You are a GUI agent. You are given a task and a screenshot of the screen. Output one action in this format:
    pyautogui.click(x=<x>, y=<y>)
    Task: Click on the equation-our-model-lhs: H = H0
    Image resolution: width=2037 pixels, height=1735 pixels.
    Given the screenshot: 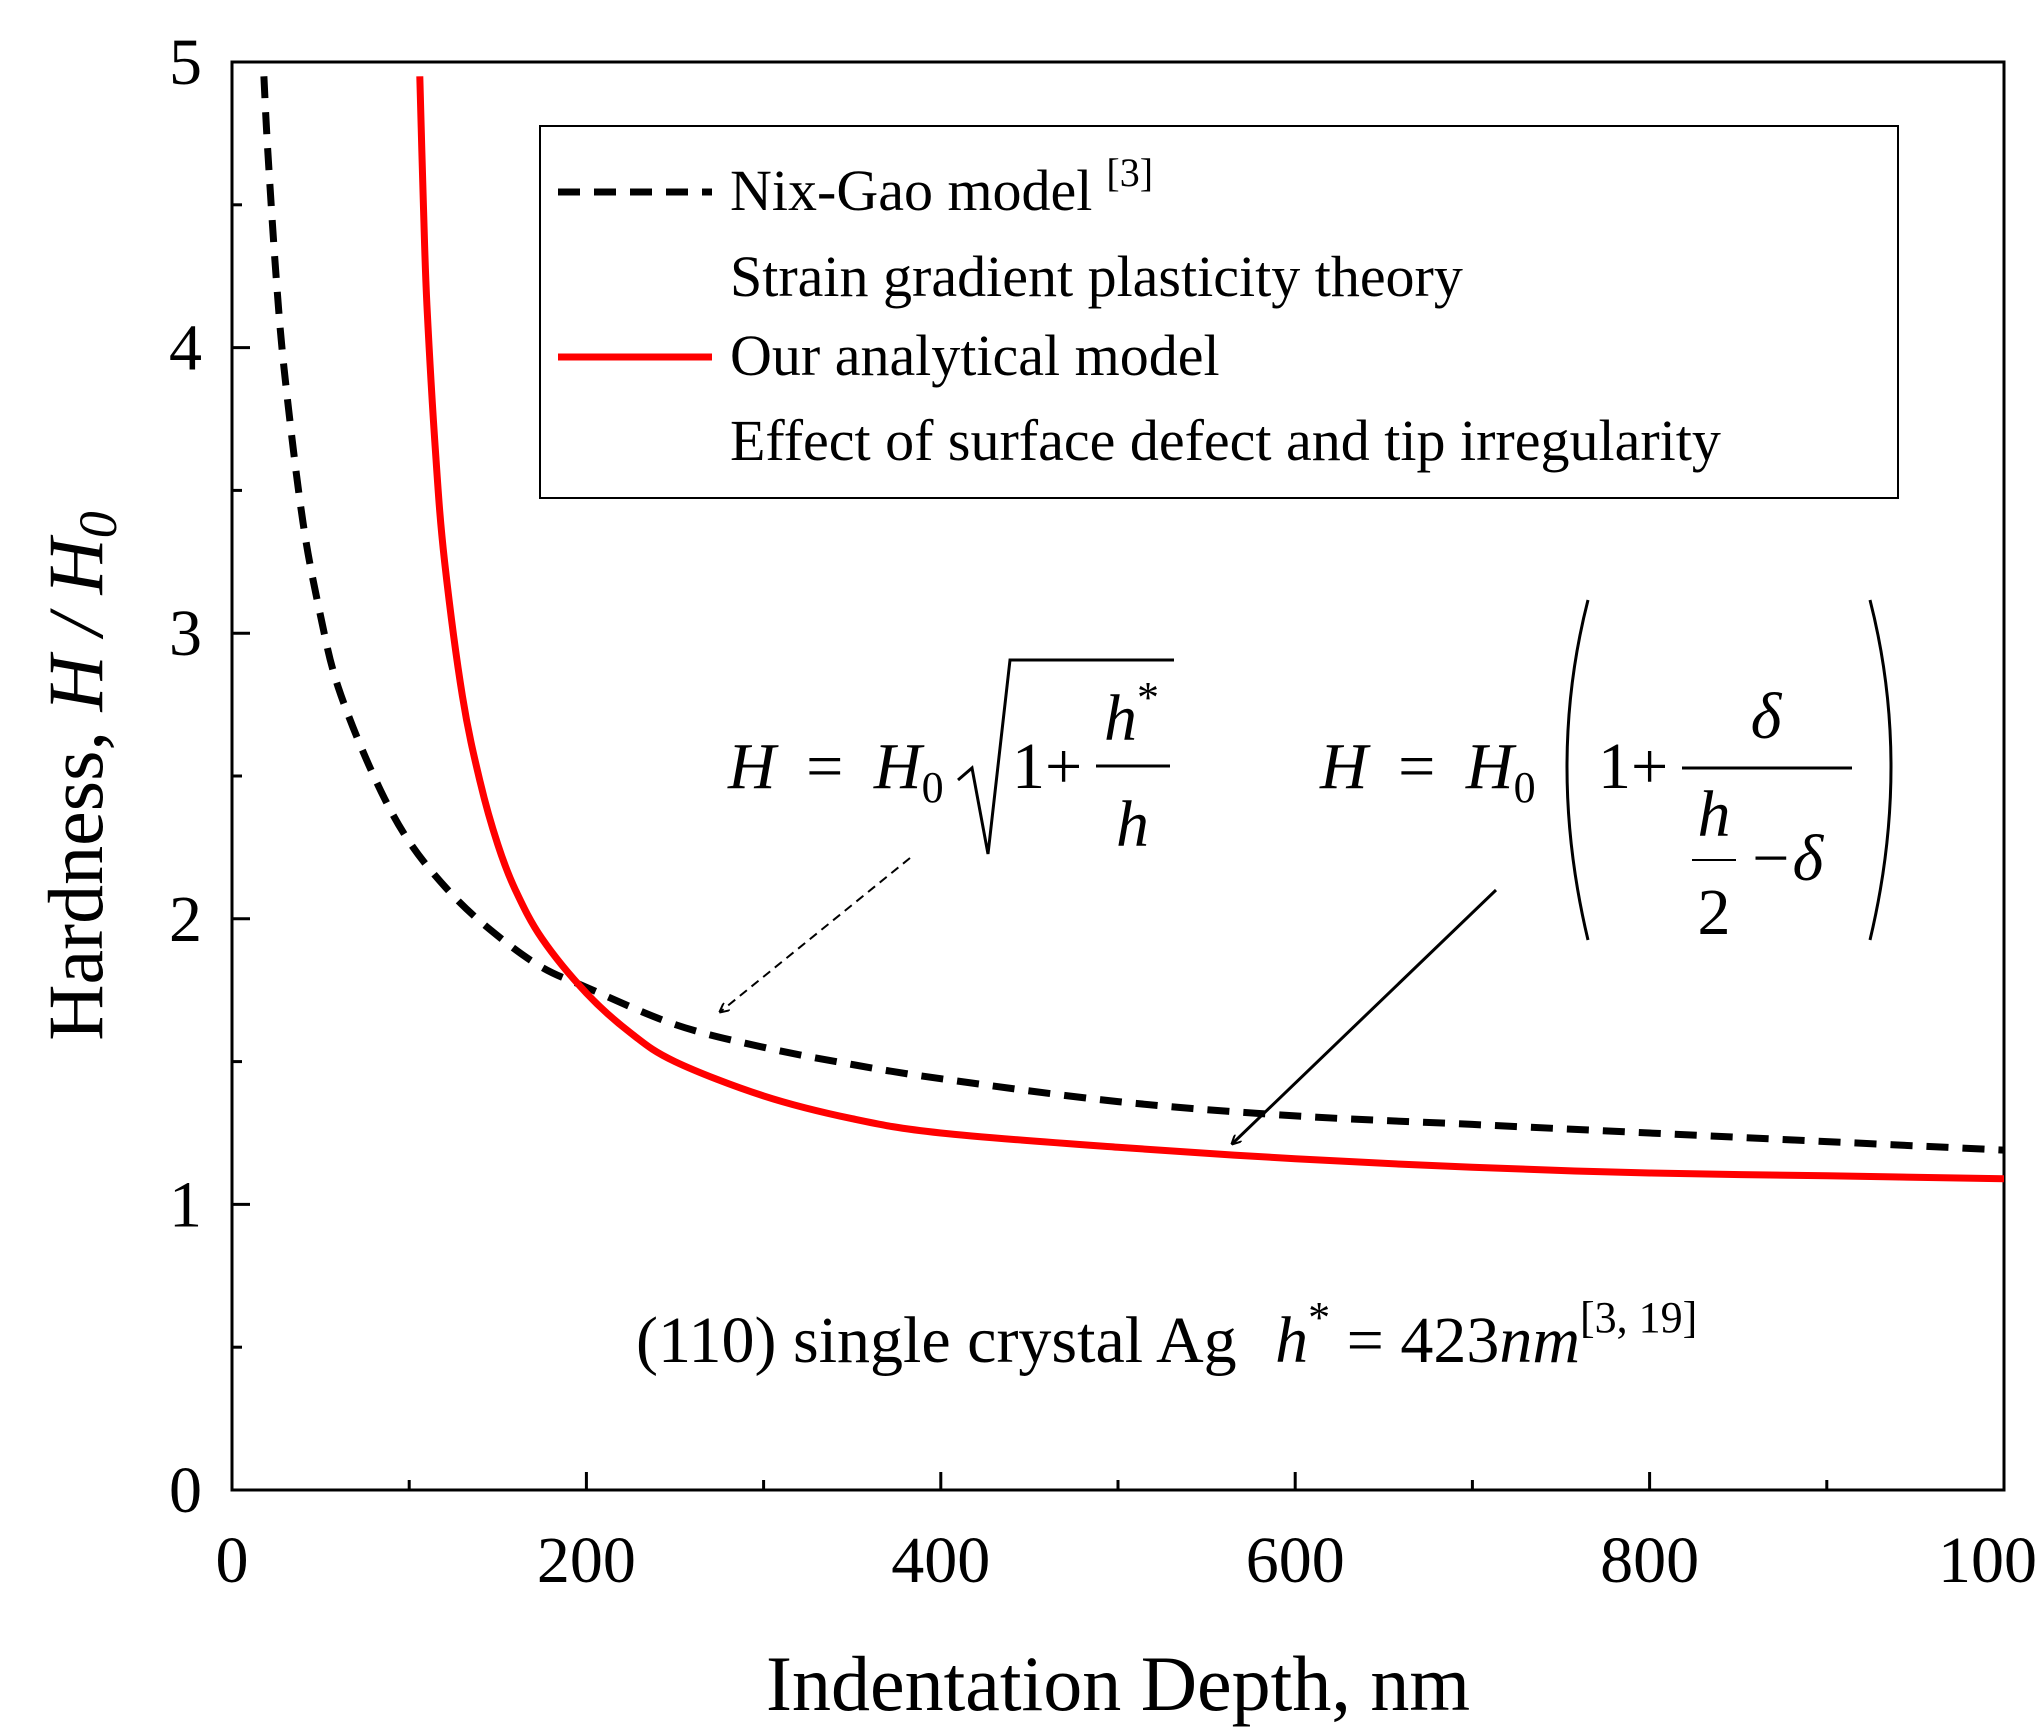 What is the action you would take?
    pyautogui.click(x=1427, y=771)
    